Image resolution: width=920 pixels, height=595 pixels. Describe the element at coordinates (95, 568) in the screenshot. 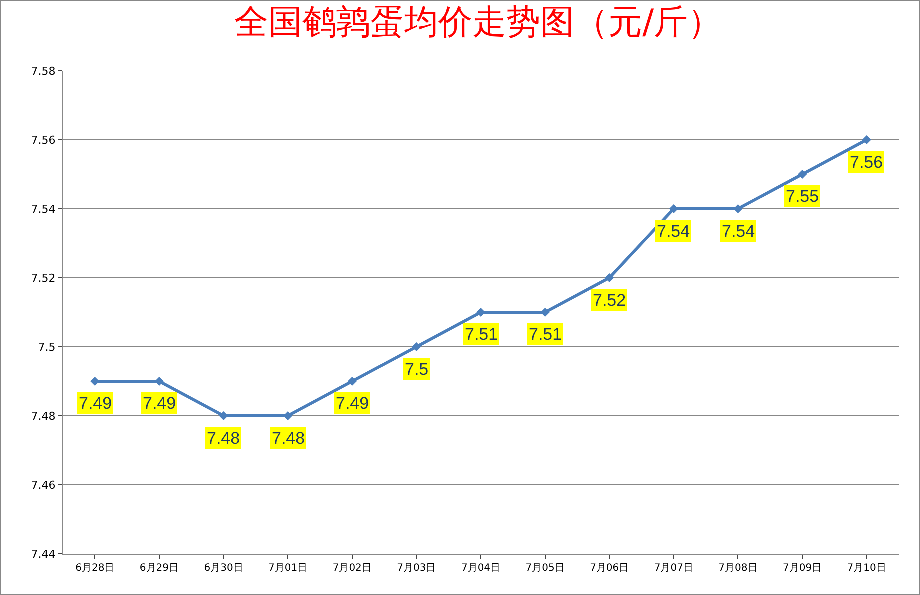

I see `x-tick-label: 6月28日` at that location.